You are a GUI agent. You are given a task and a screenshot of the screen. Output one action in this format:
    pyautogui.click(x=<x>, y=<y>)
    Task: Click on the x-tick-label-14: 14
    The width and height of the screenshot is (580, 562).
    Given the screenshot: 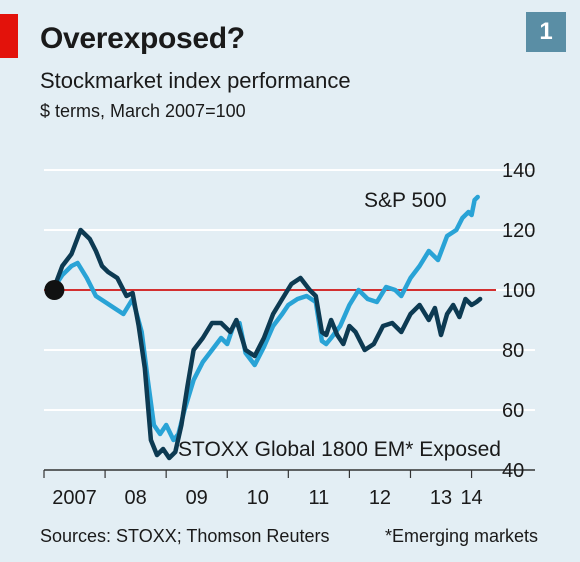 What is the action you would take?
    pyautogui.click(x=471, y=498)
    